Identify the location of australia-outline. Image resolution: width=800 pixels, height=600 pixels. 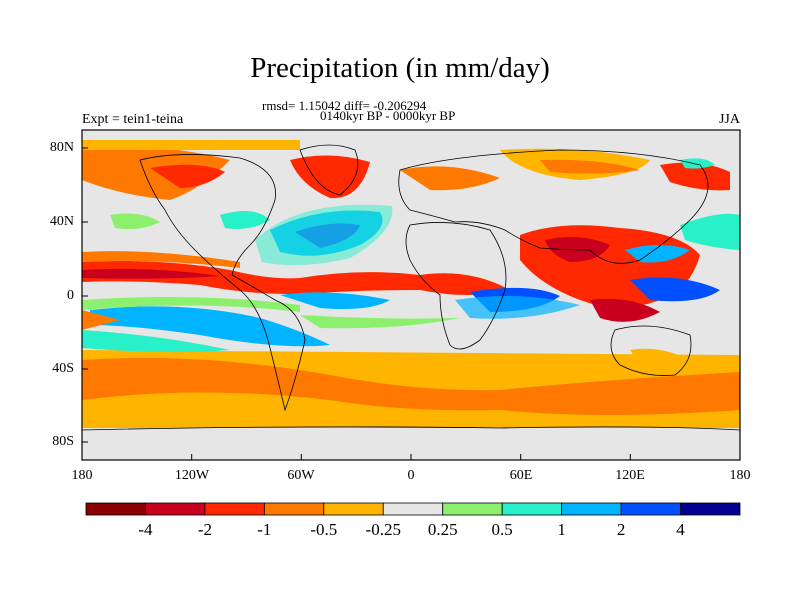
(651, 350).